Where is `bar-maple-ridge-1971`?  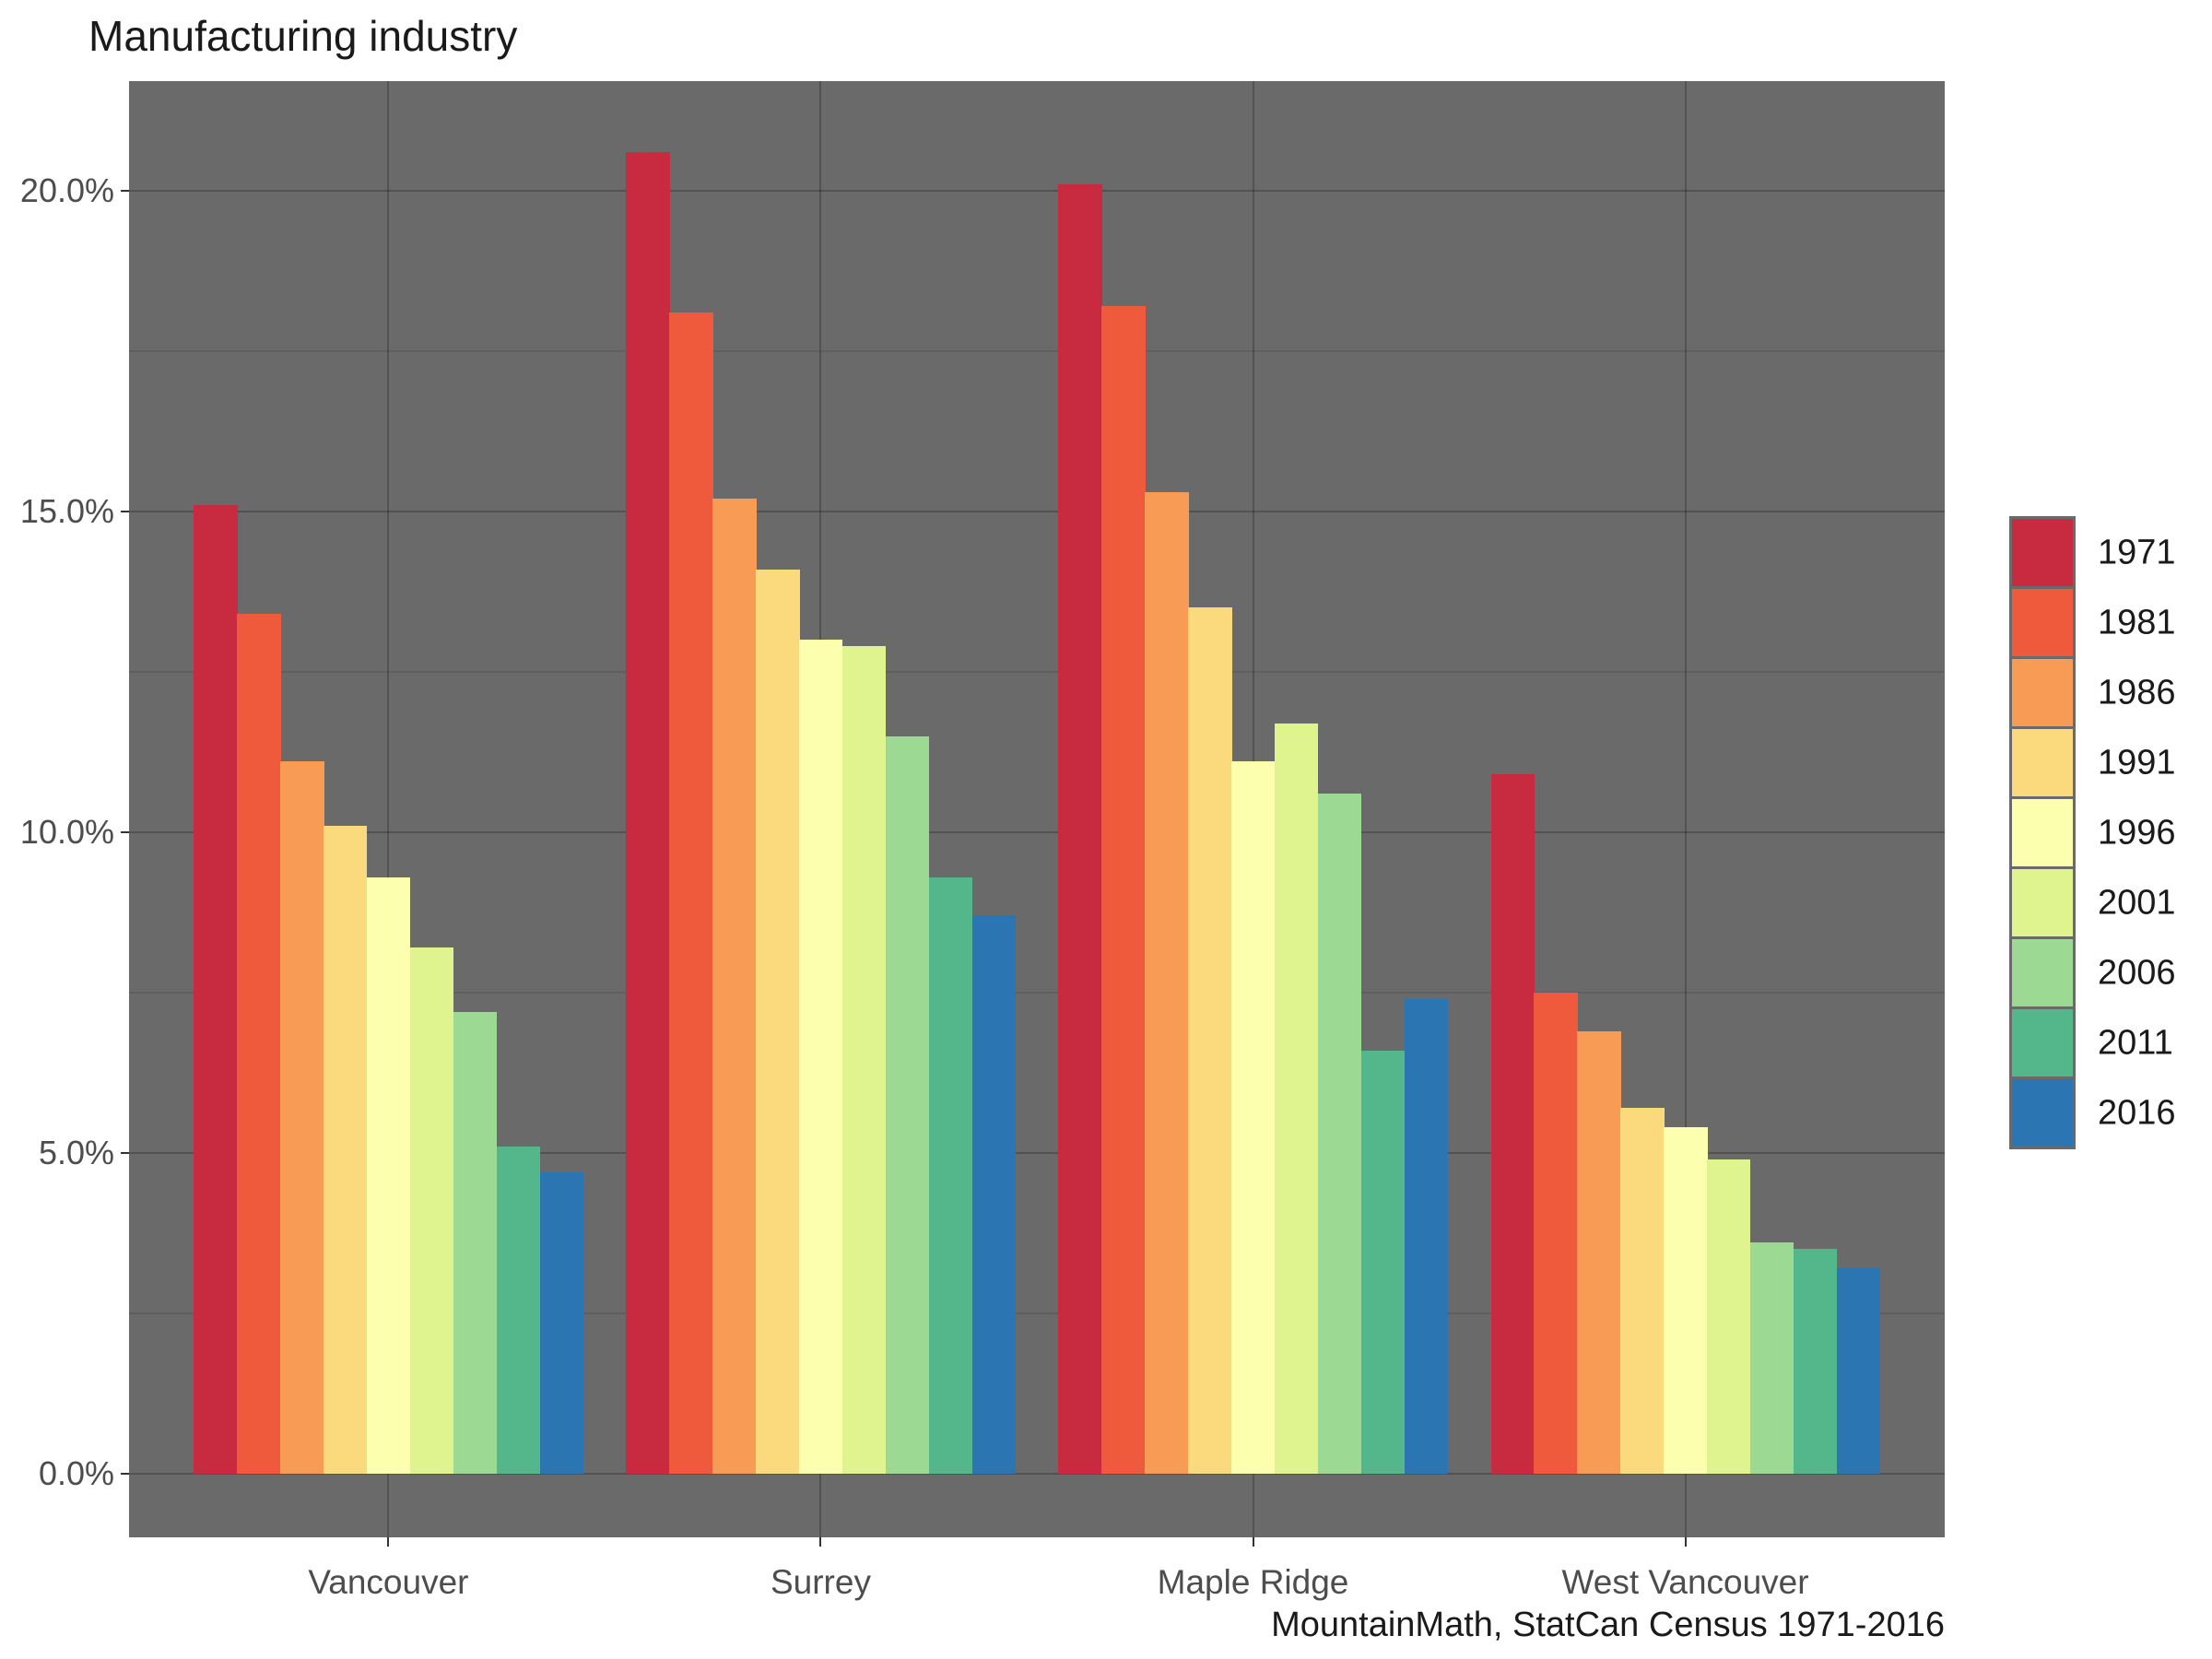
bar-maple-ridge-1971 is located at coordinates (1080, 829).